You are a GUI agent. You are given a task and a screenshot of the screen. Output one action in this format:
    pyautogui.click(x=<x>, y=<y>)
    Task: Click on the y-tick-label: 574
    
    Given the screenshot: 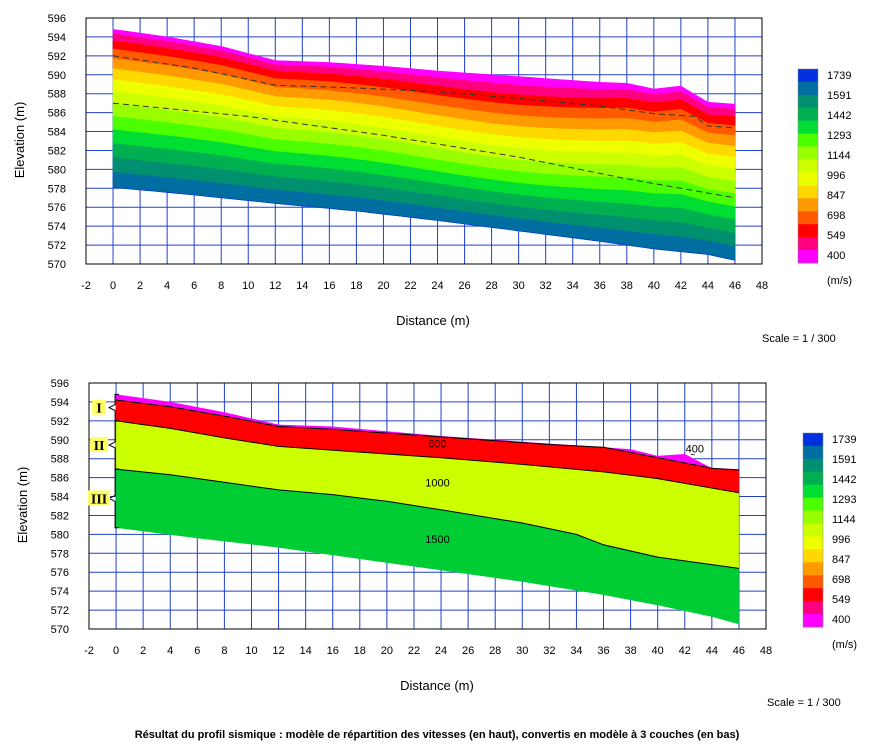 What is the action you would take?
    pyautogui.click(x=57, y=227)
    